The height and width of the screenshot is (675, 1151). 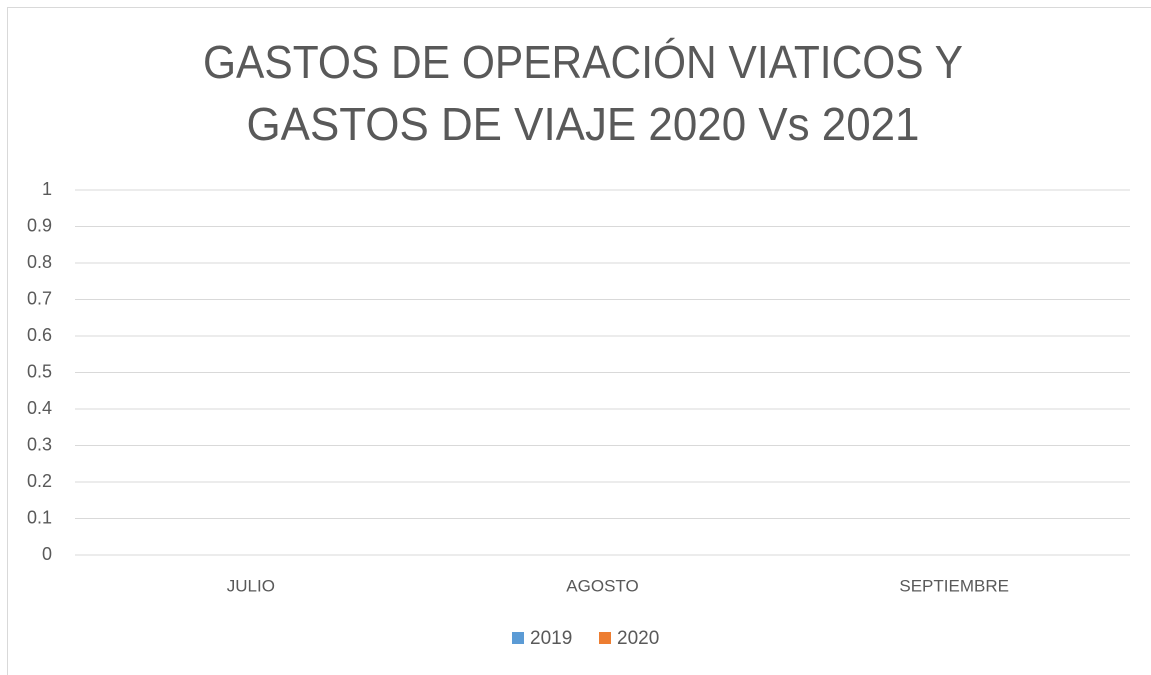 I want to click on y-tick-label: 0.6, so click(x=39, y=335).